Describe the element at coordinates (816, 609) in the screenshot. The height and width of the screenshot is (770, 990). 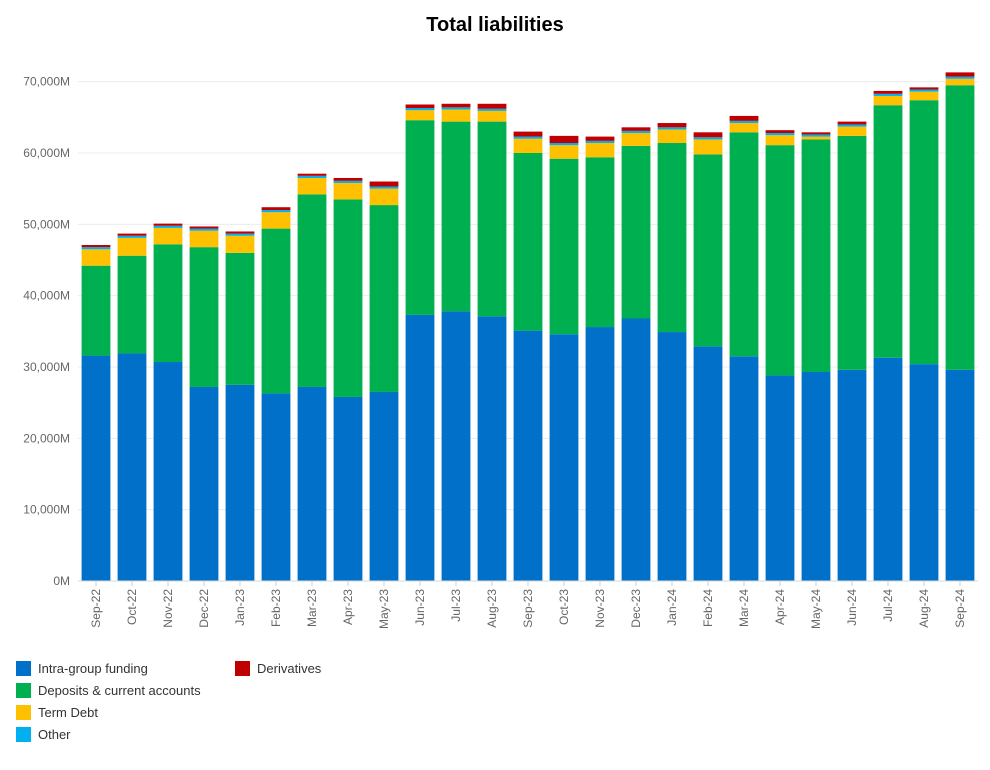
I see `x-tick-label: May-24` at that location.